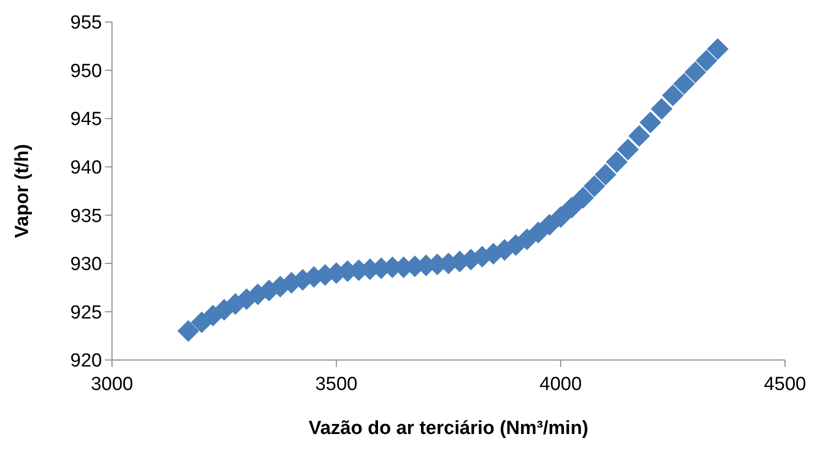  What do you see at coordinates (86, 313) in the screenshot?
I see `y-tick-label: 925` at bounding box center [86, 313].